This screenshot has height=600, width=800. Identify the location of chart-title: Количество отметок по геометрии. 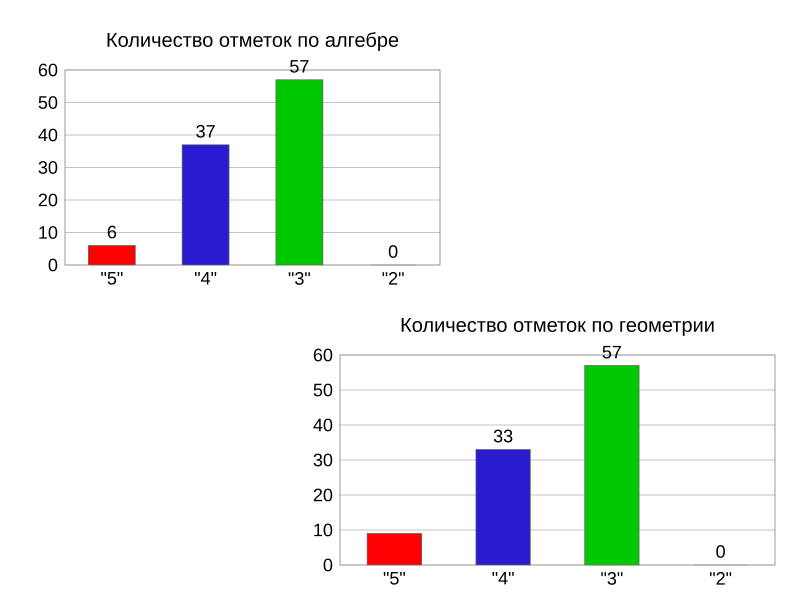
(558, 327).